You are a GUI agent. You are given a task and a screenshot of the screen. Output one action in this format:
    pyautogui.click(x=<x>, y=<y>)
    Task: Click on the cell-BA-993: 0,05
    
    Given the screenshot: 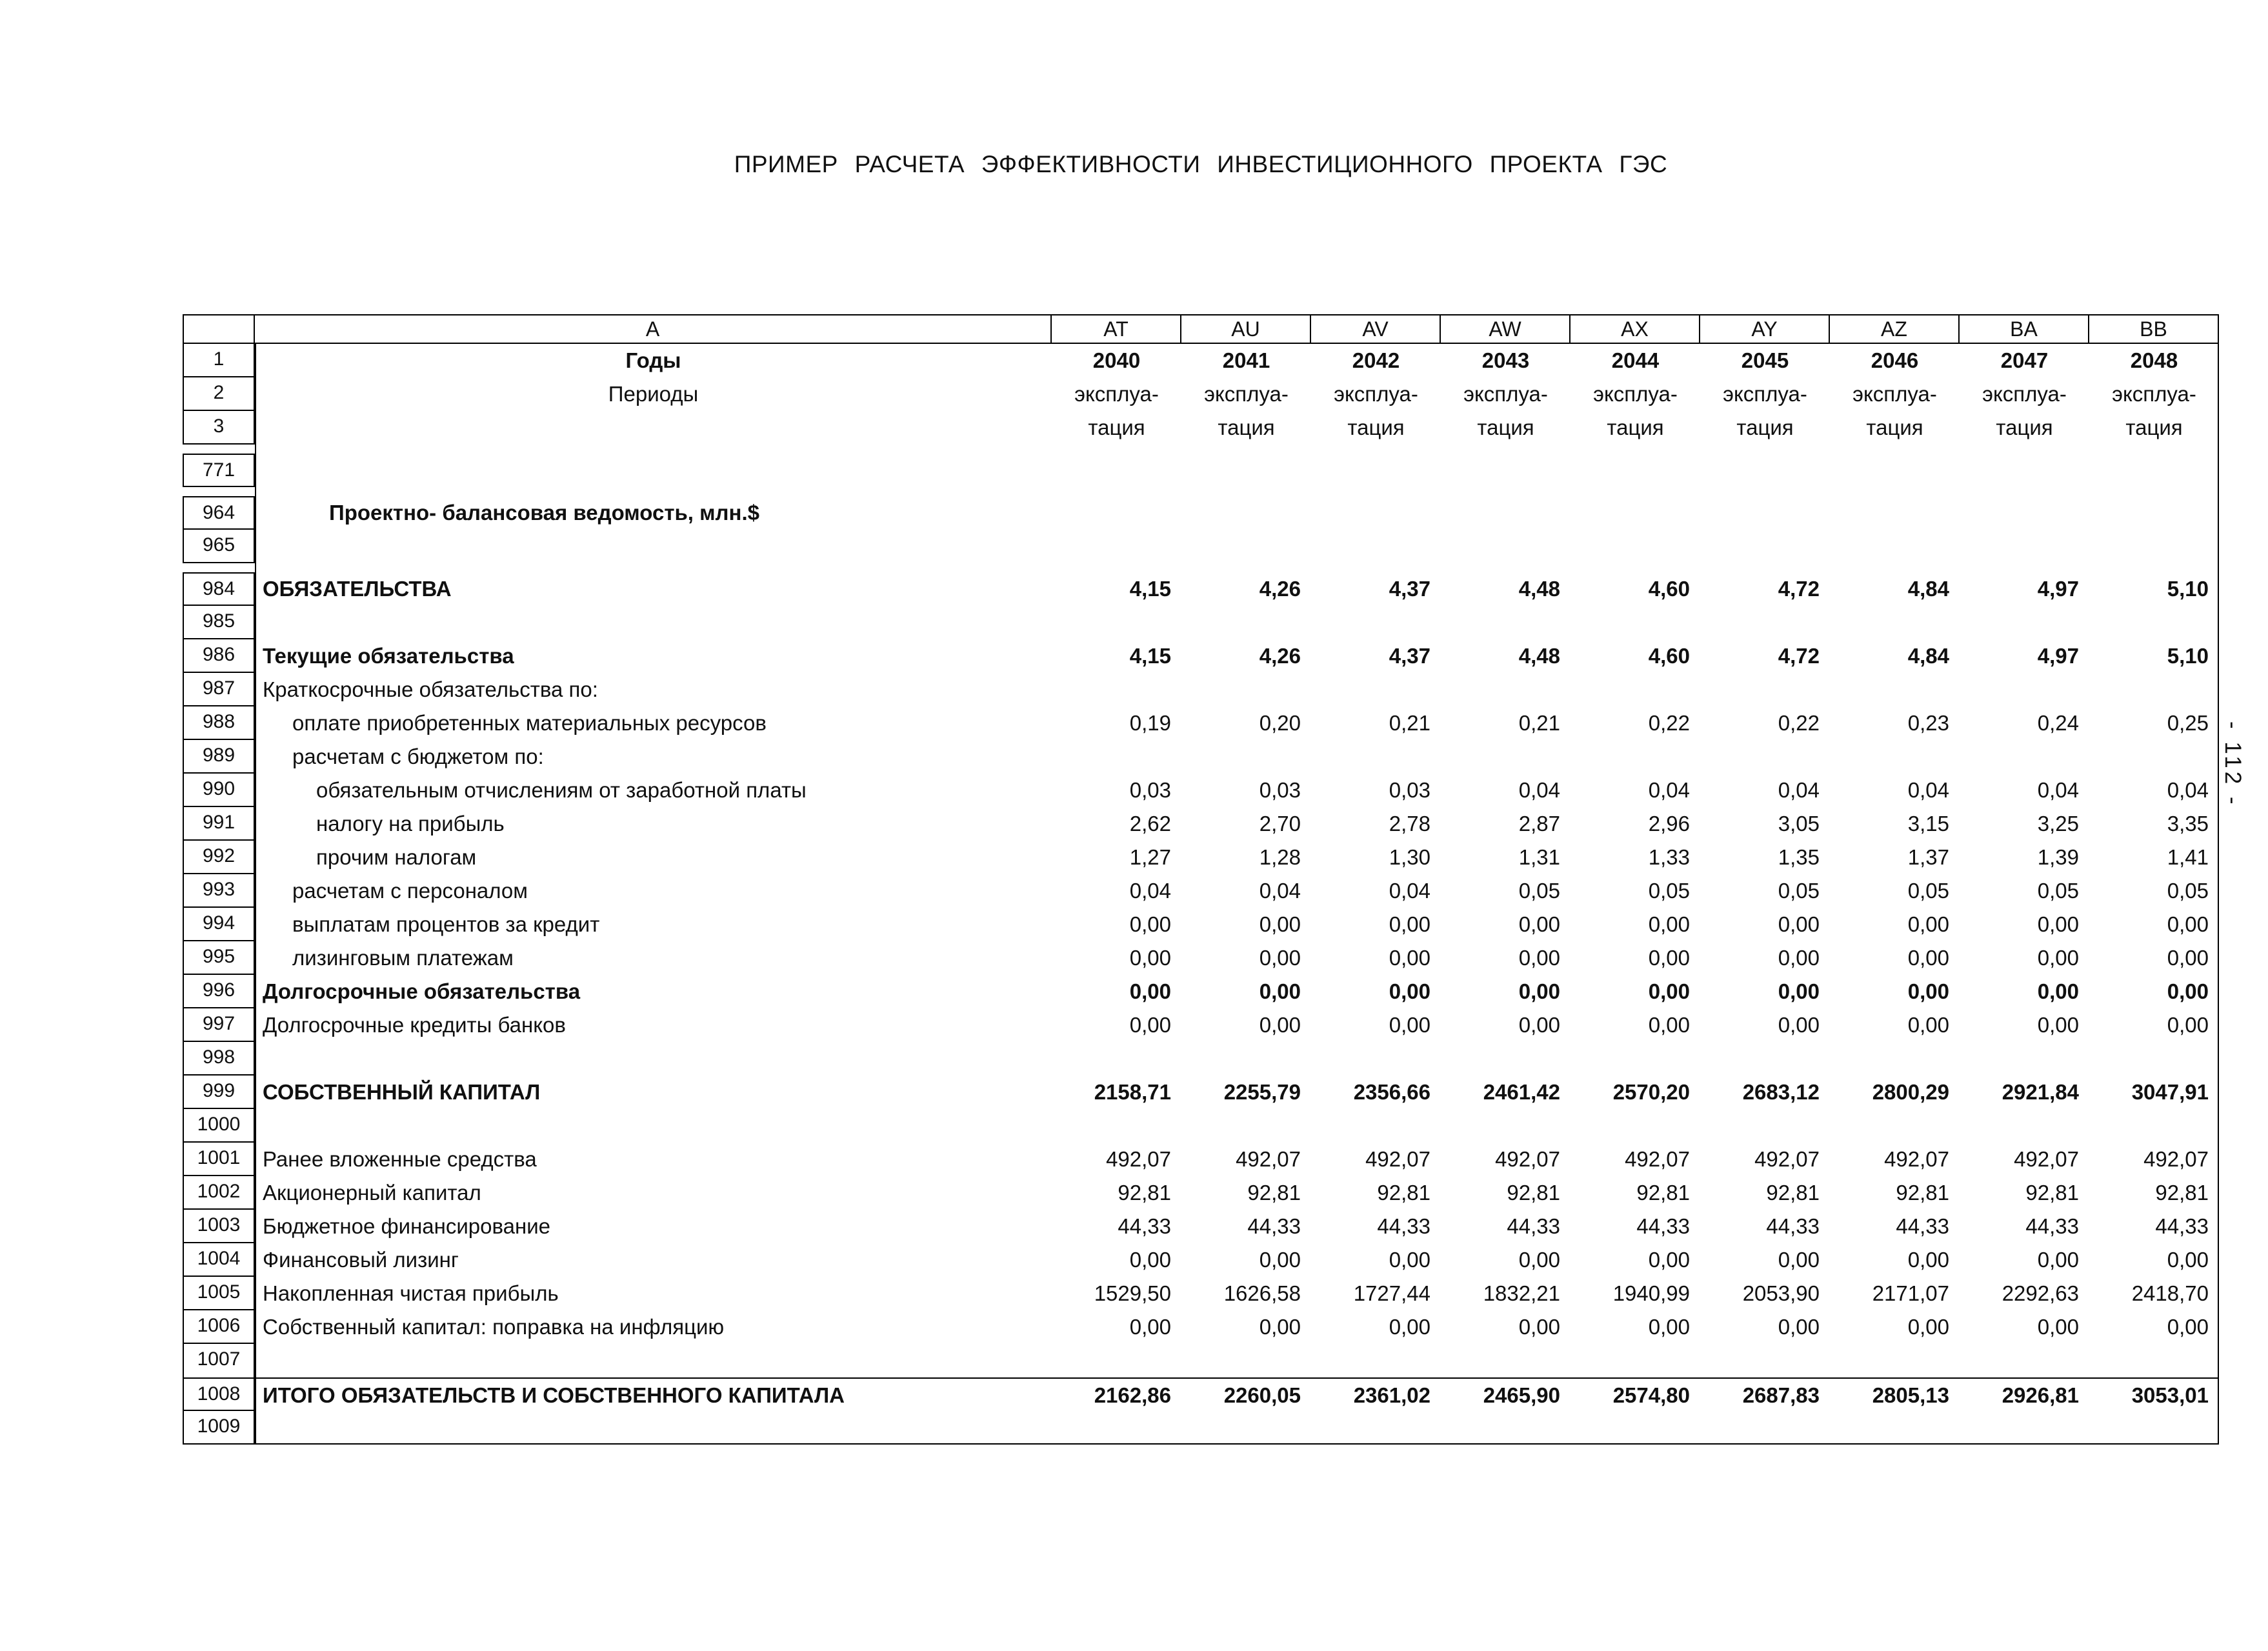 What is the action you would take?
    pyautogui.click(x=2058, y=891)
    